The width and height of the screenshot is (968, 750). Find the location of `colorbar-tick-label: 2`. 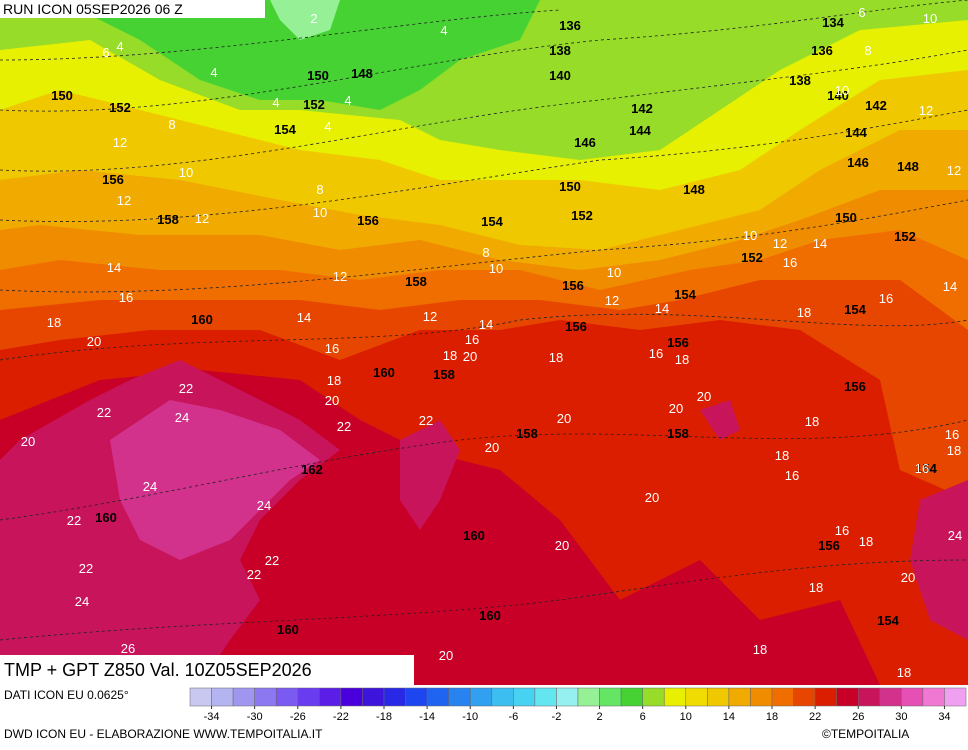

colorbar-tick-label: 2 is located at coordinates (599, 717).